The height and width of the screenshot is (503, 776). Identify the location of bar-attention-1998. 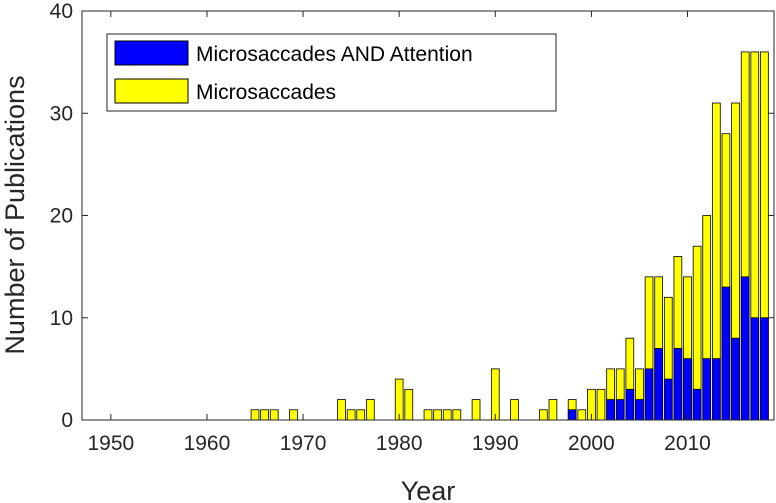
(572, 415).